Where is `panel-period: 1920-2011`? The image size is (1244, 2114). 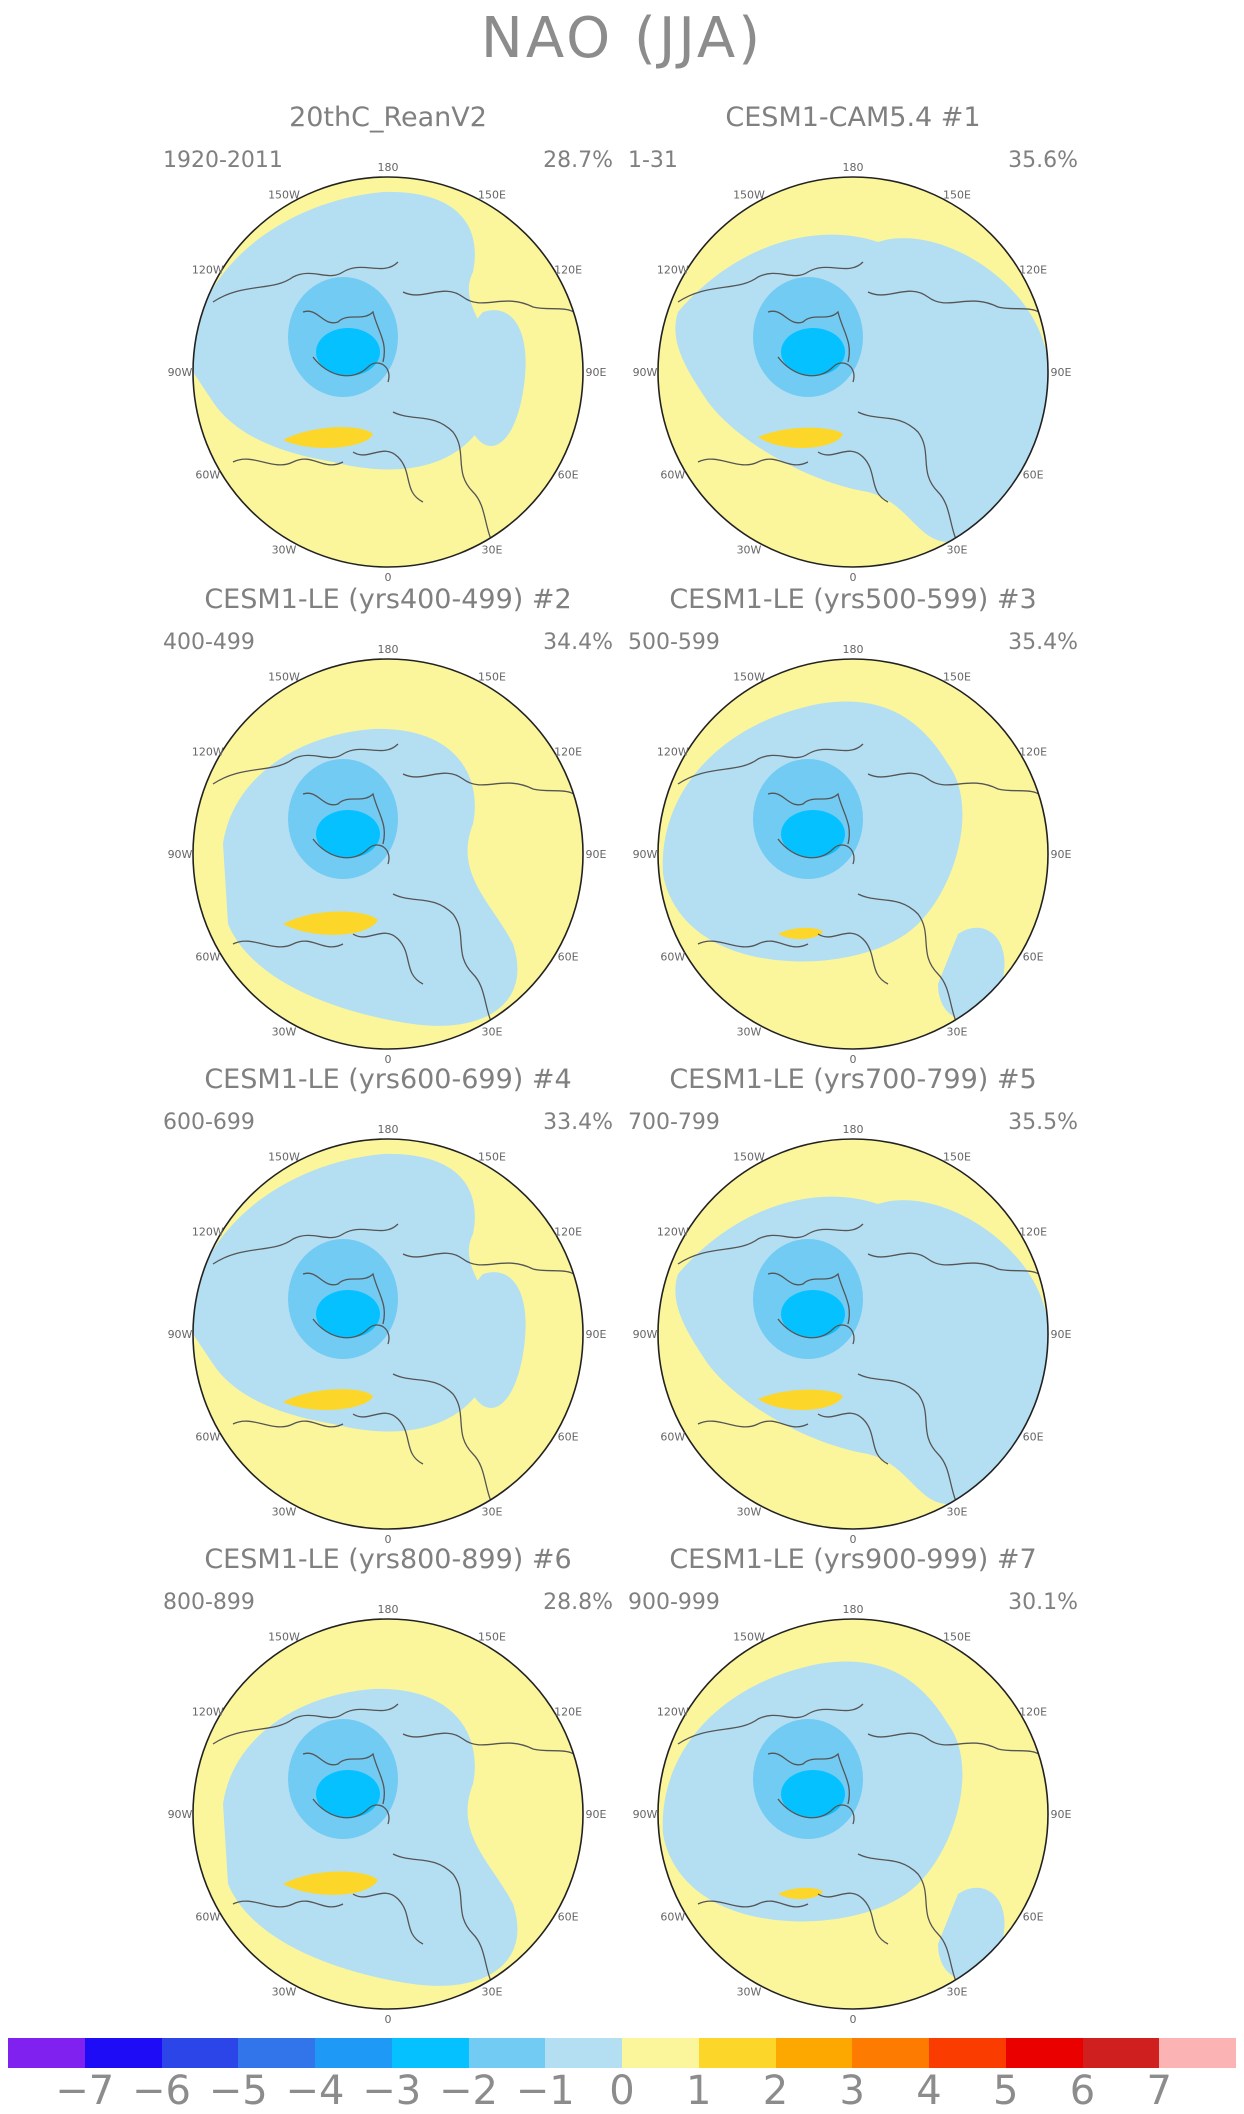
panel-period: 1920-2011 is located at coordinates (223, 160).